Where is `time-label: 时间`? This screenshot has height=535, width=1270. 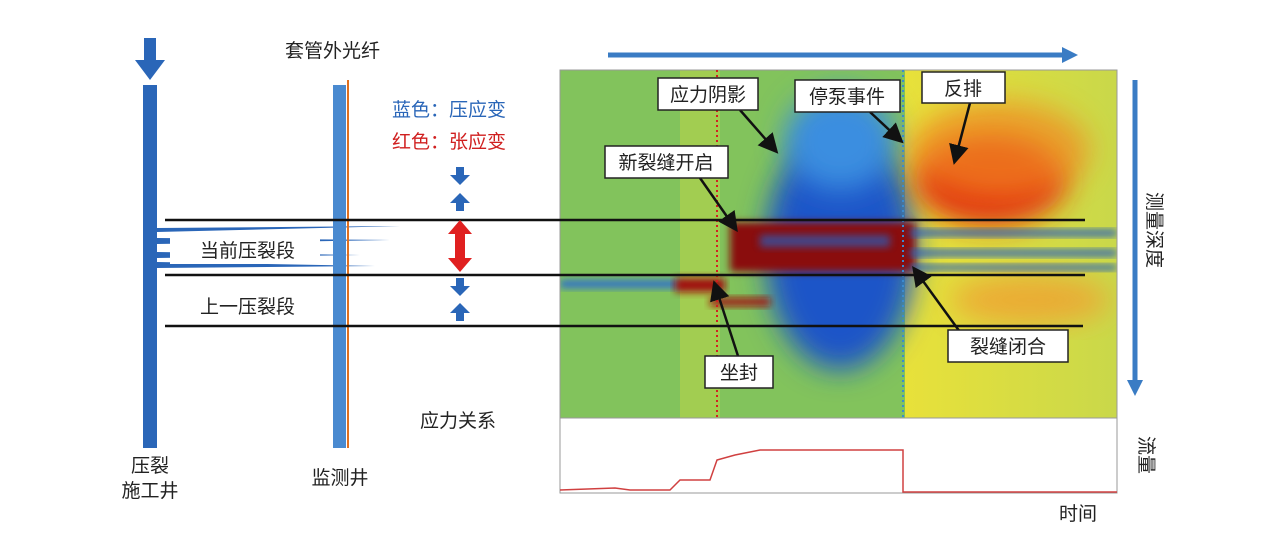
time-label: 时间 is located at coordinates (1078, 514).